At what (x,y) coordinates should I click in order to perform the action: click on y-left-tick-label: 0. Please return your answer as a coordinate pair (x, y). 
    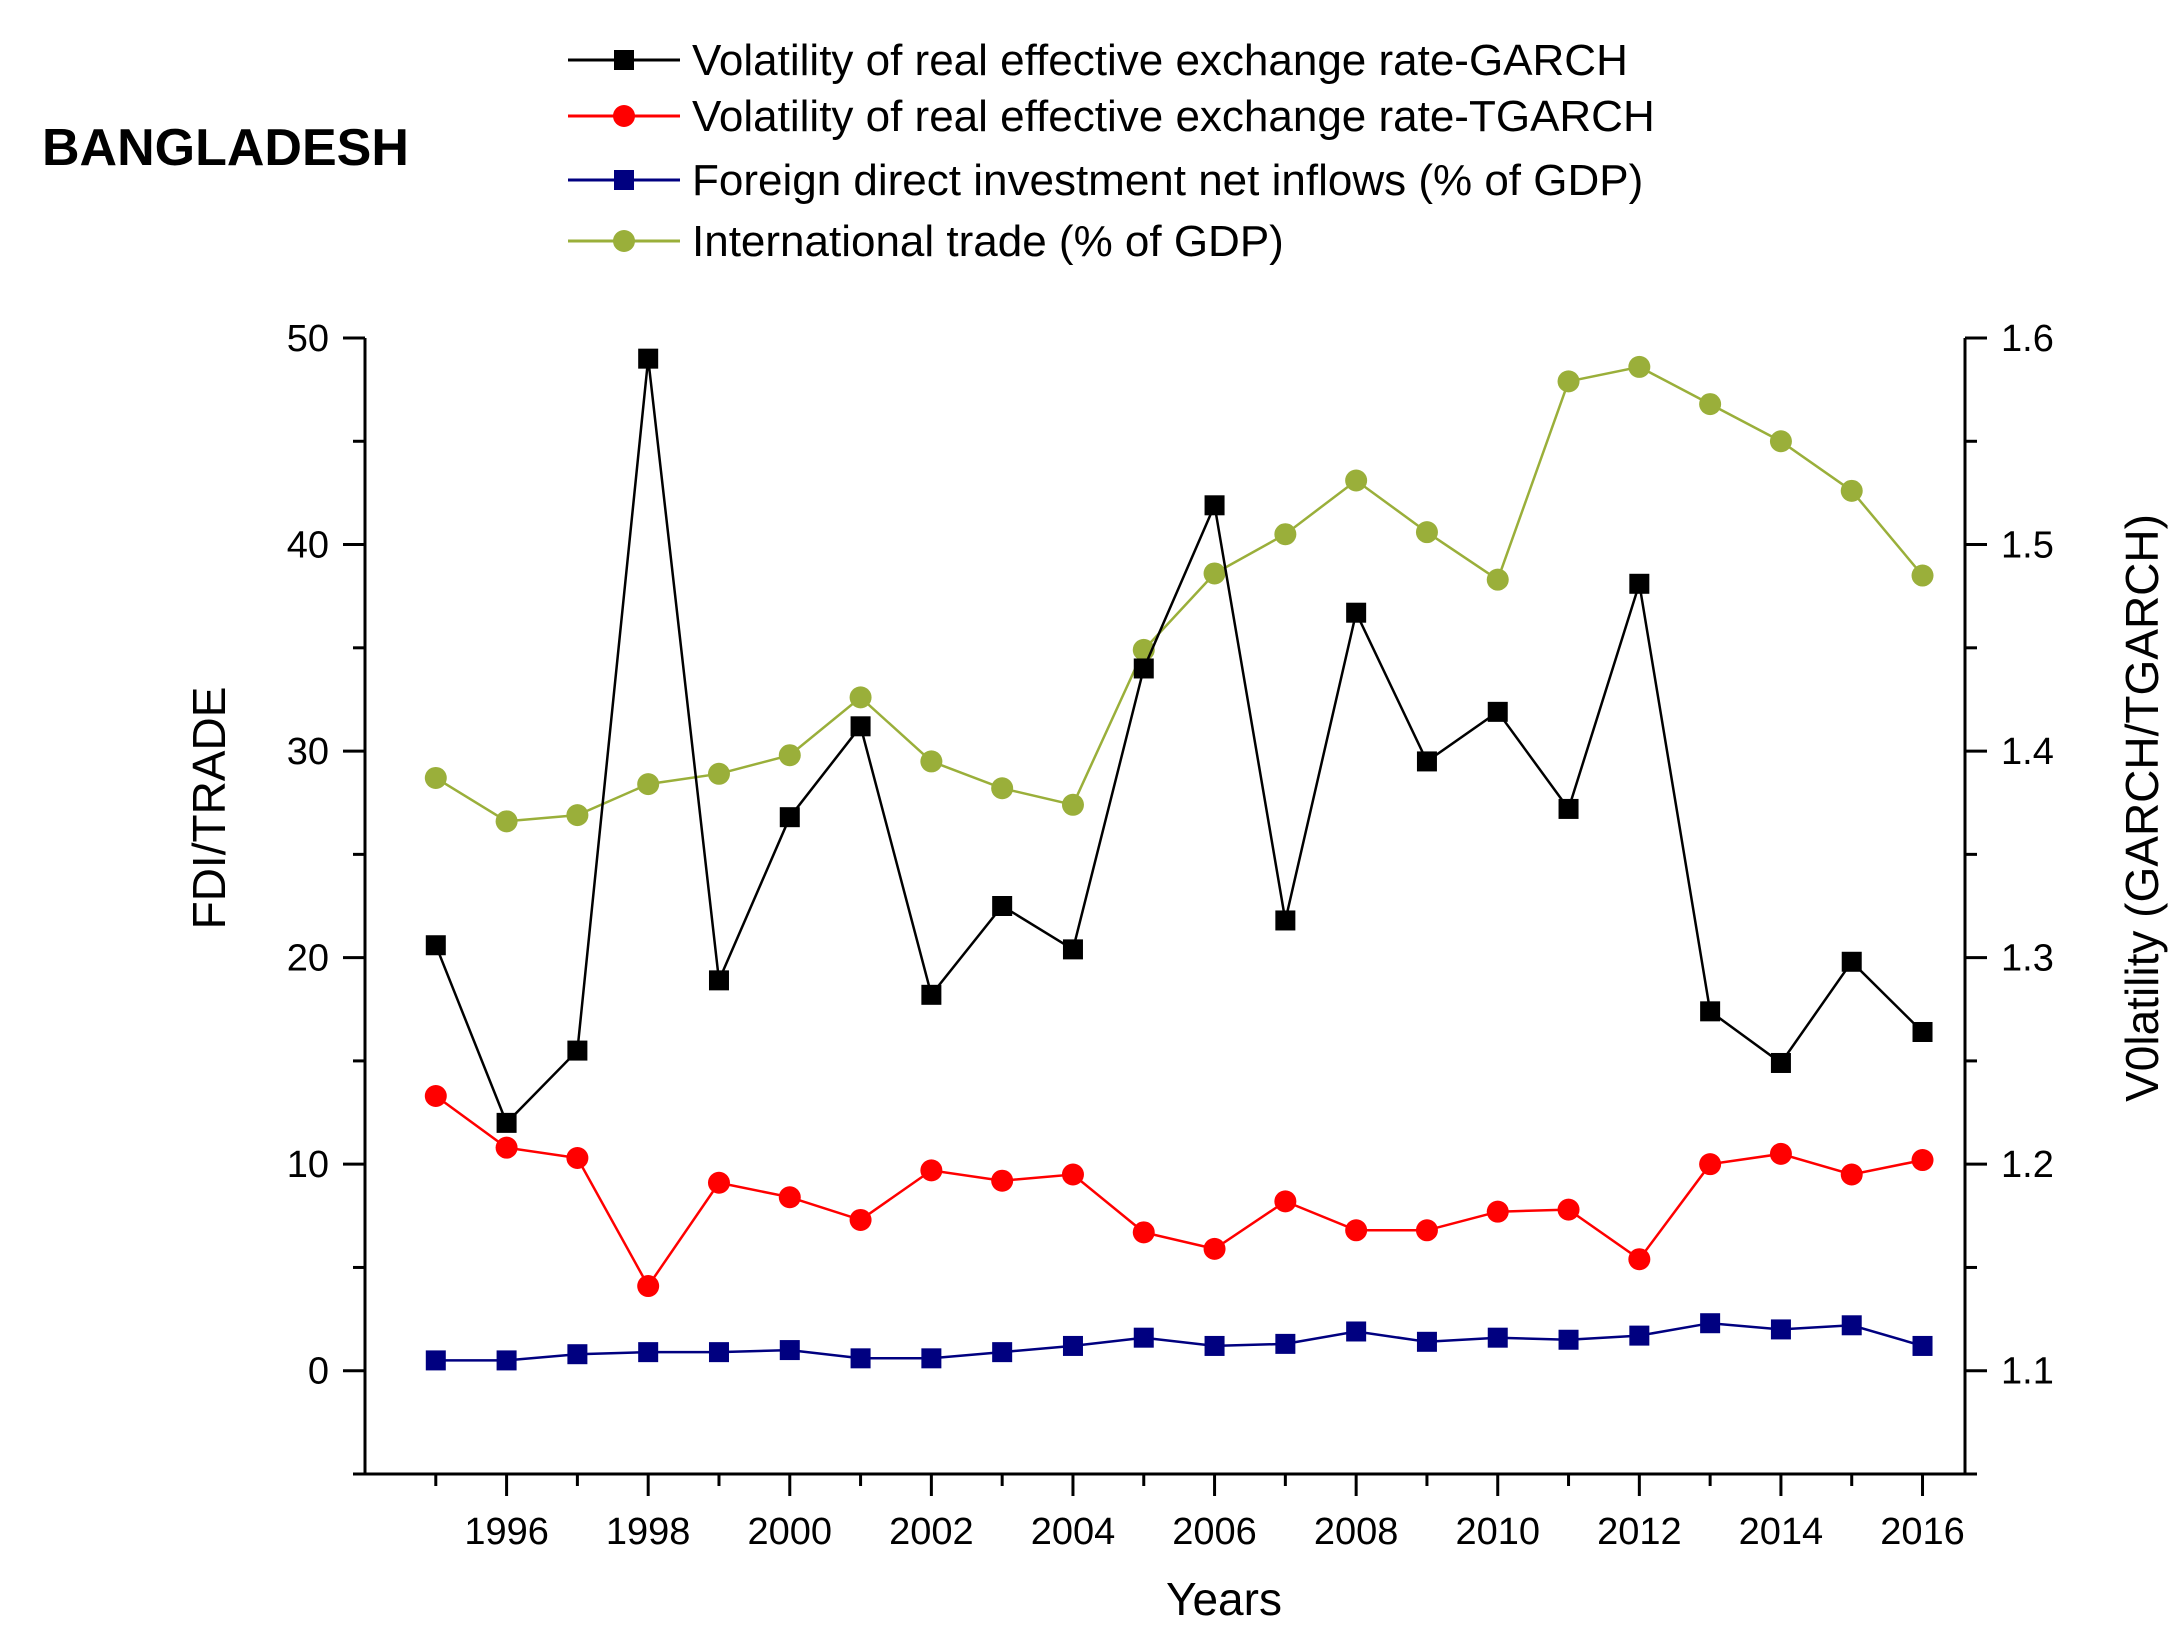
    Looking at the image, I should click on (318, 1372).